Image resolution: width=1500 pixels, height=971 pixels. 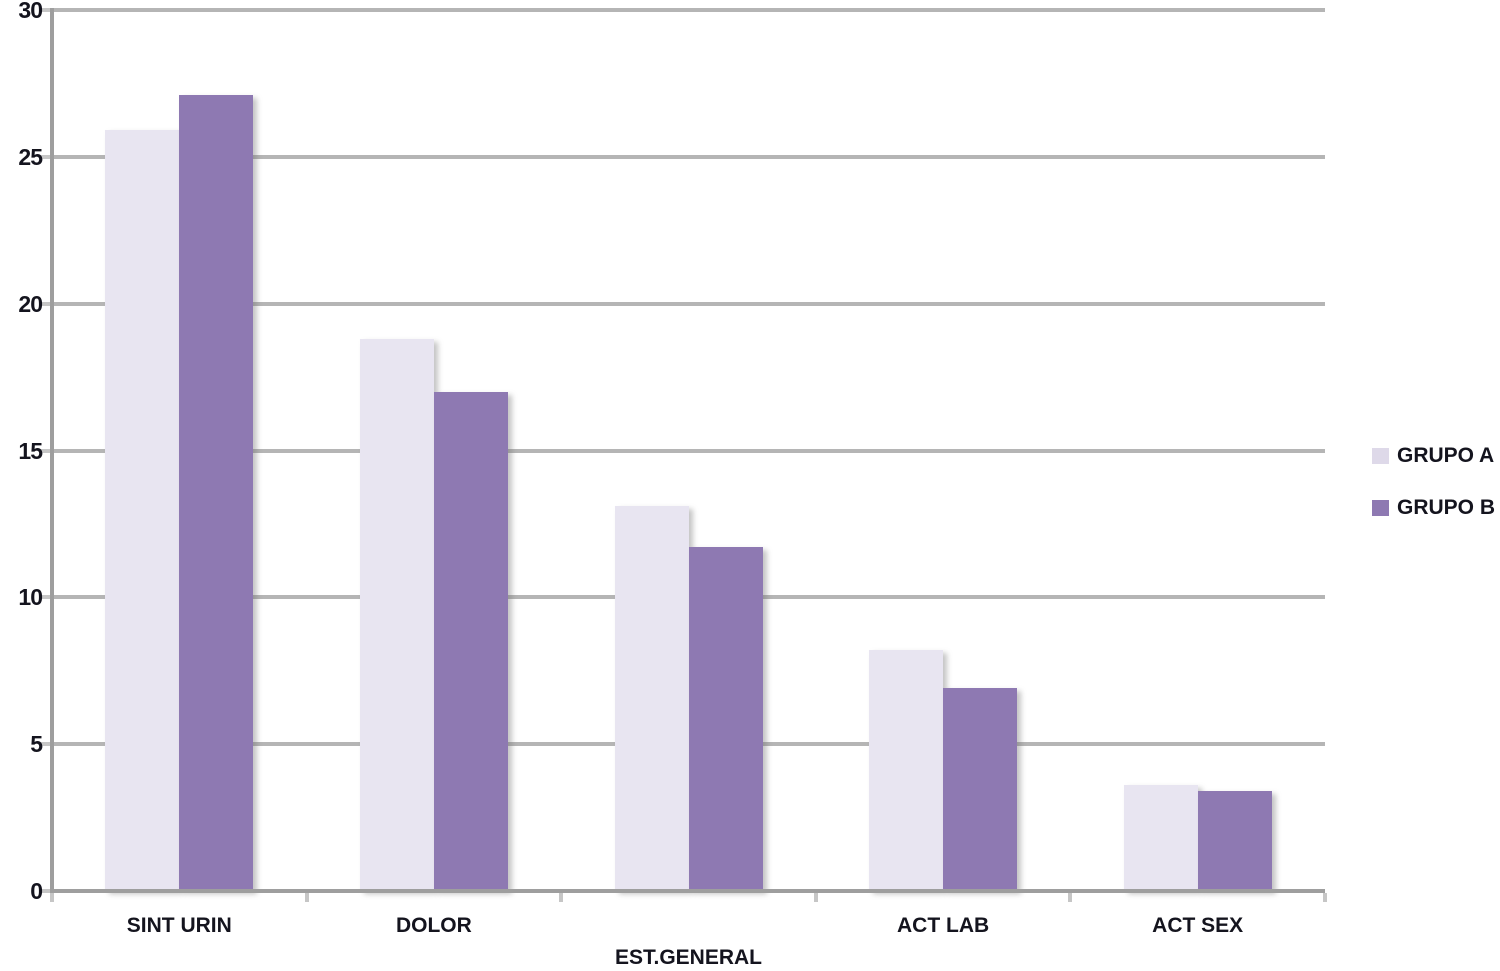 I want to click on x-category-label-act-sex: ACT SEX, so click(x=1198, y=925).